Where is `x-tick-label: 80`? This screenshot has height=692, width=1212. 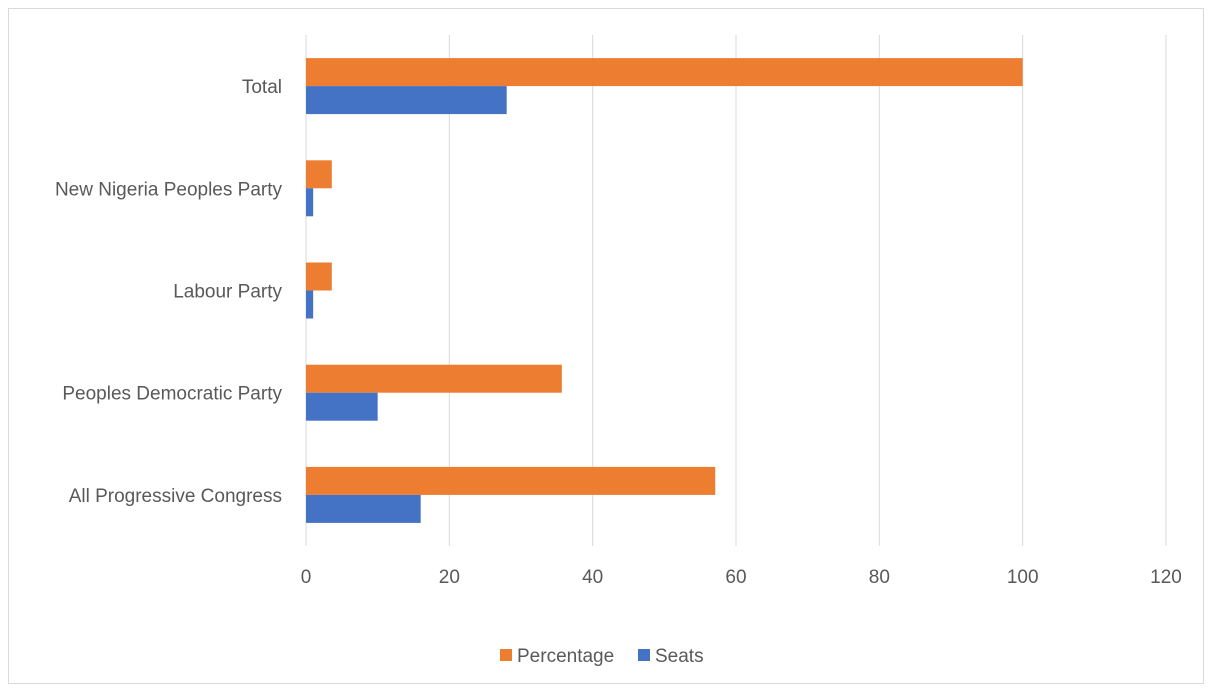 x-tick-label: 80 is located at coordinates (879, 577).